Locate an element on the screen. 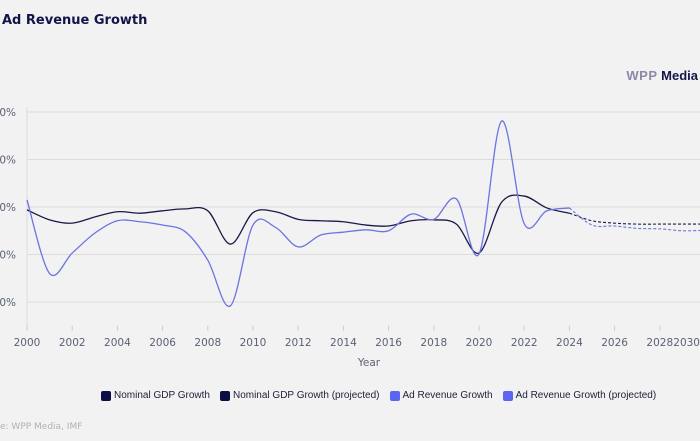 The width and height of the screenshot is (700, 441). legend-item-gdp-projected: Nominal GDP Growth (projected) is located at coordinates (299, 395).